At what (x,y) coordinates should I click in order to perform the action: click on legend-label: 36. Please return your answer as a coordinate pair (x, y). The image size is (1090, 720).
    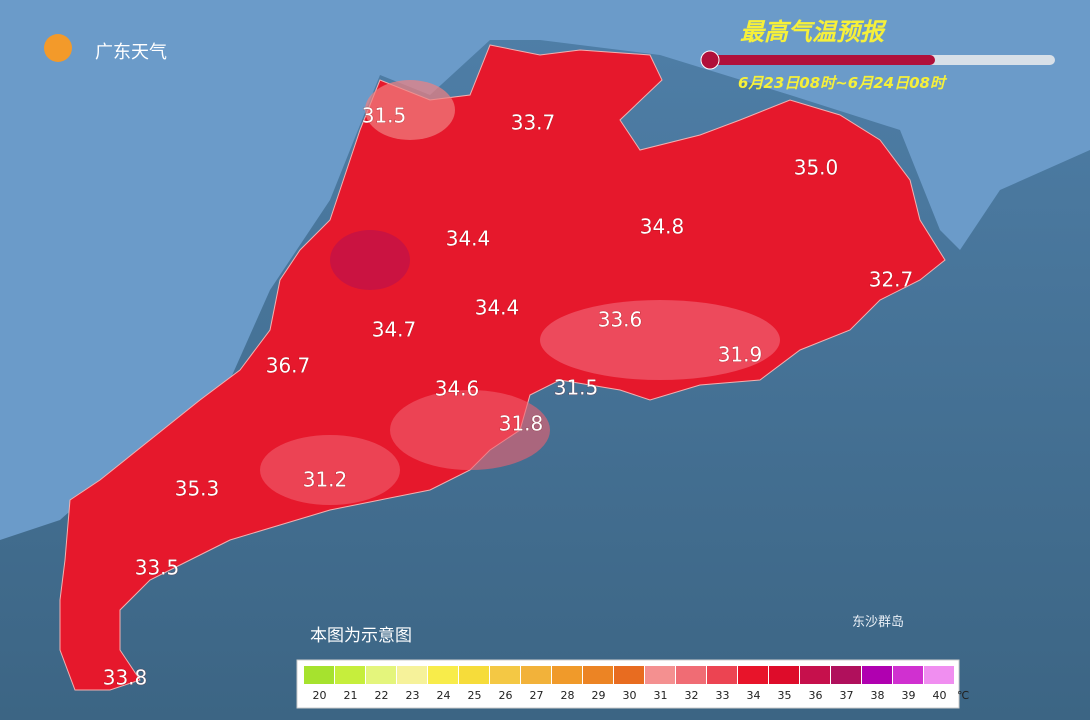
    Looking at the image, I should click on (816, 695).